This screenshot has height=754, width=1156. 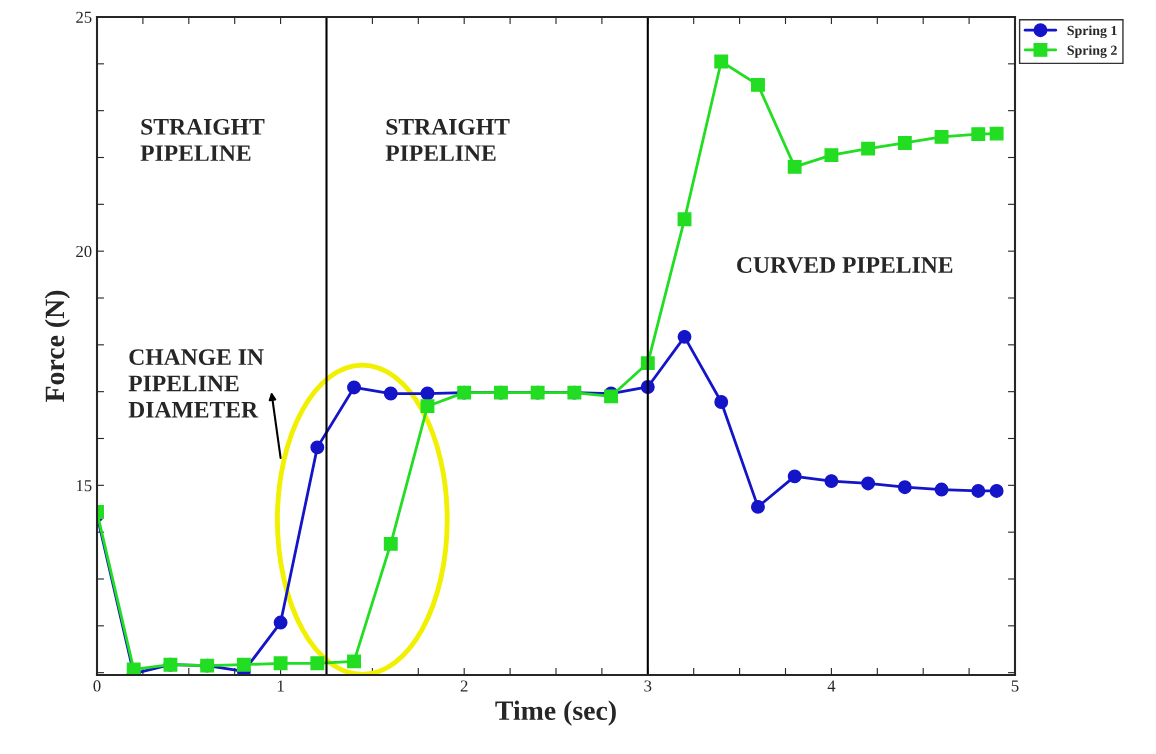 What do you see at coordinates (1092, 51) in the screenshot?
I see `legend-label: Spring 2` at bounding box center [1092, 51].